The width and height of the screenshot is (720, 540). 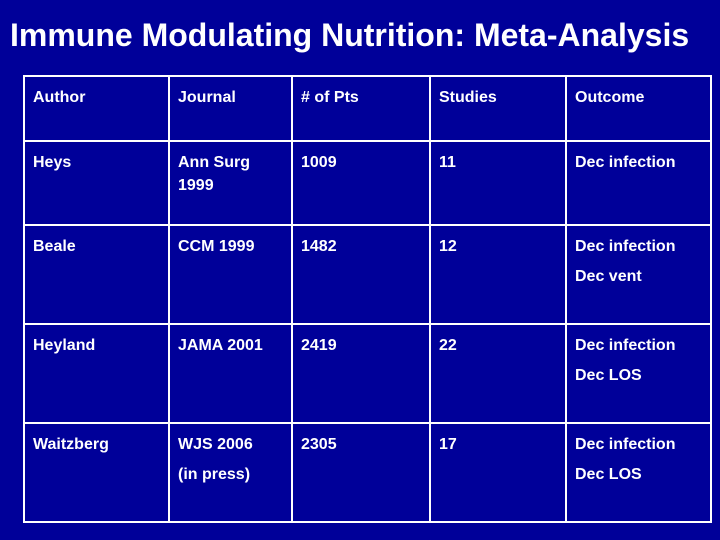 What do you see at coordinates (96, 274) in the screenshot?
I see `cell-author: Beale` at bounding box center [96, 274].